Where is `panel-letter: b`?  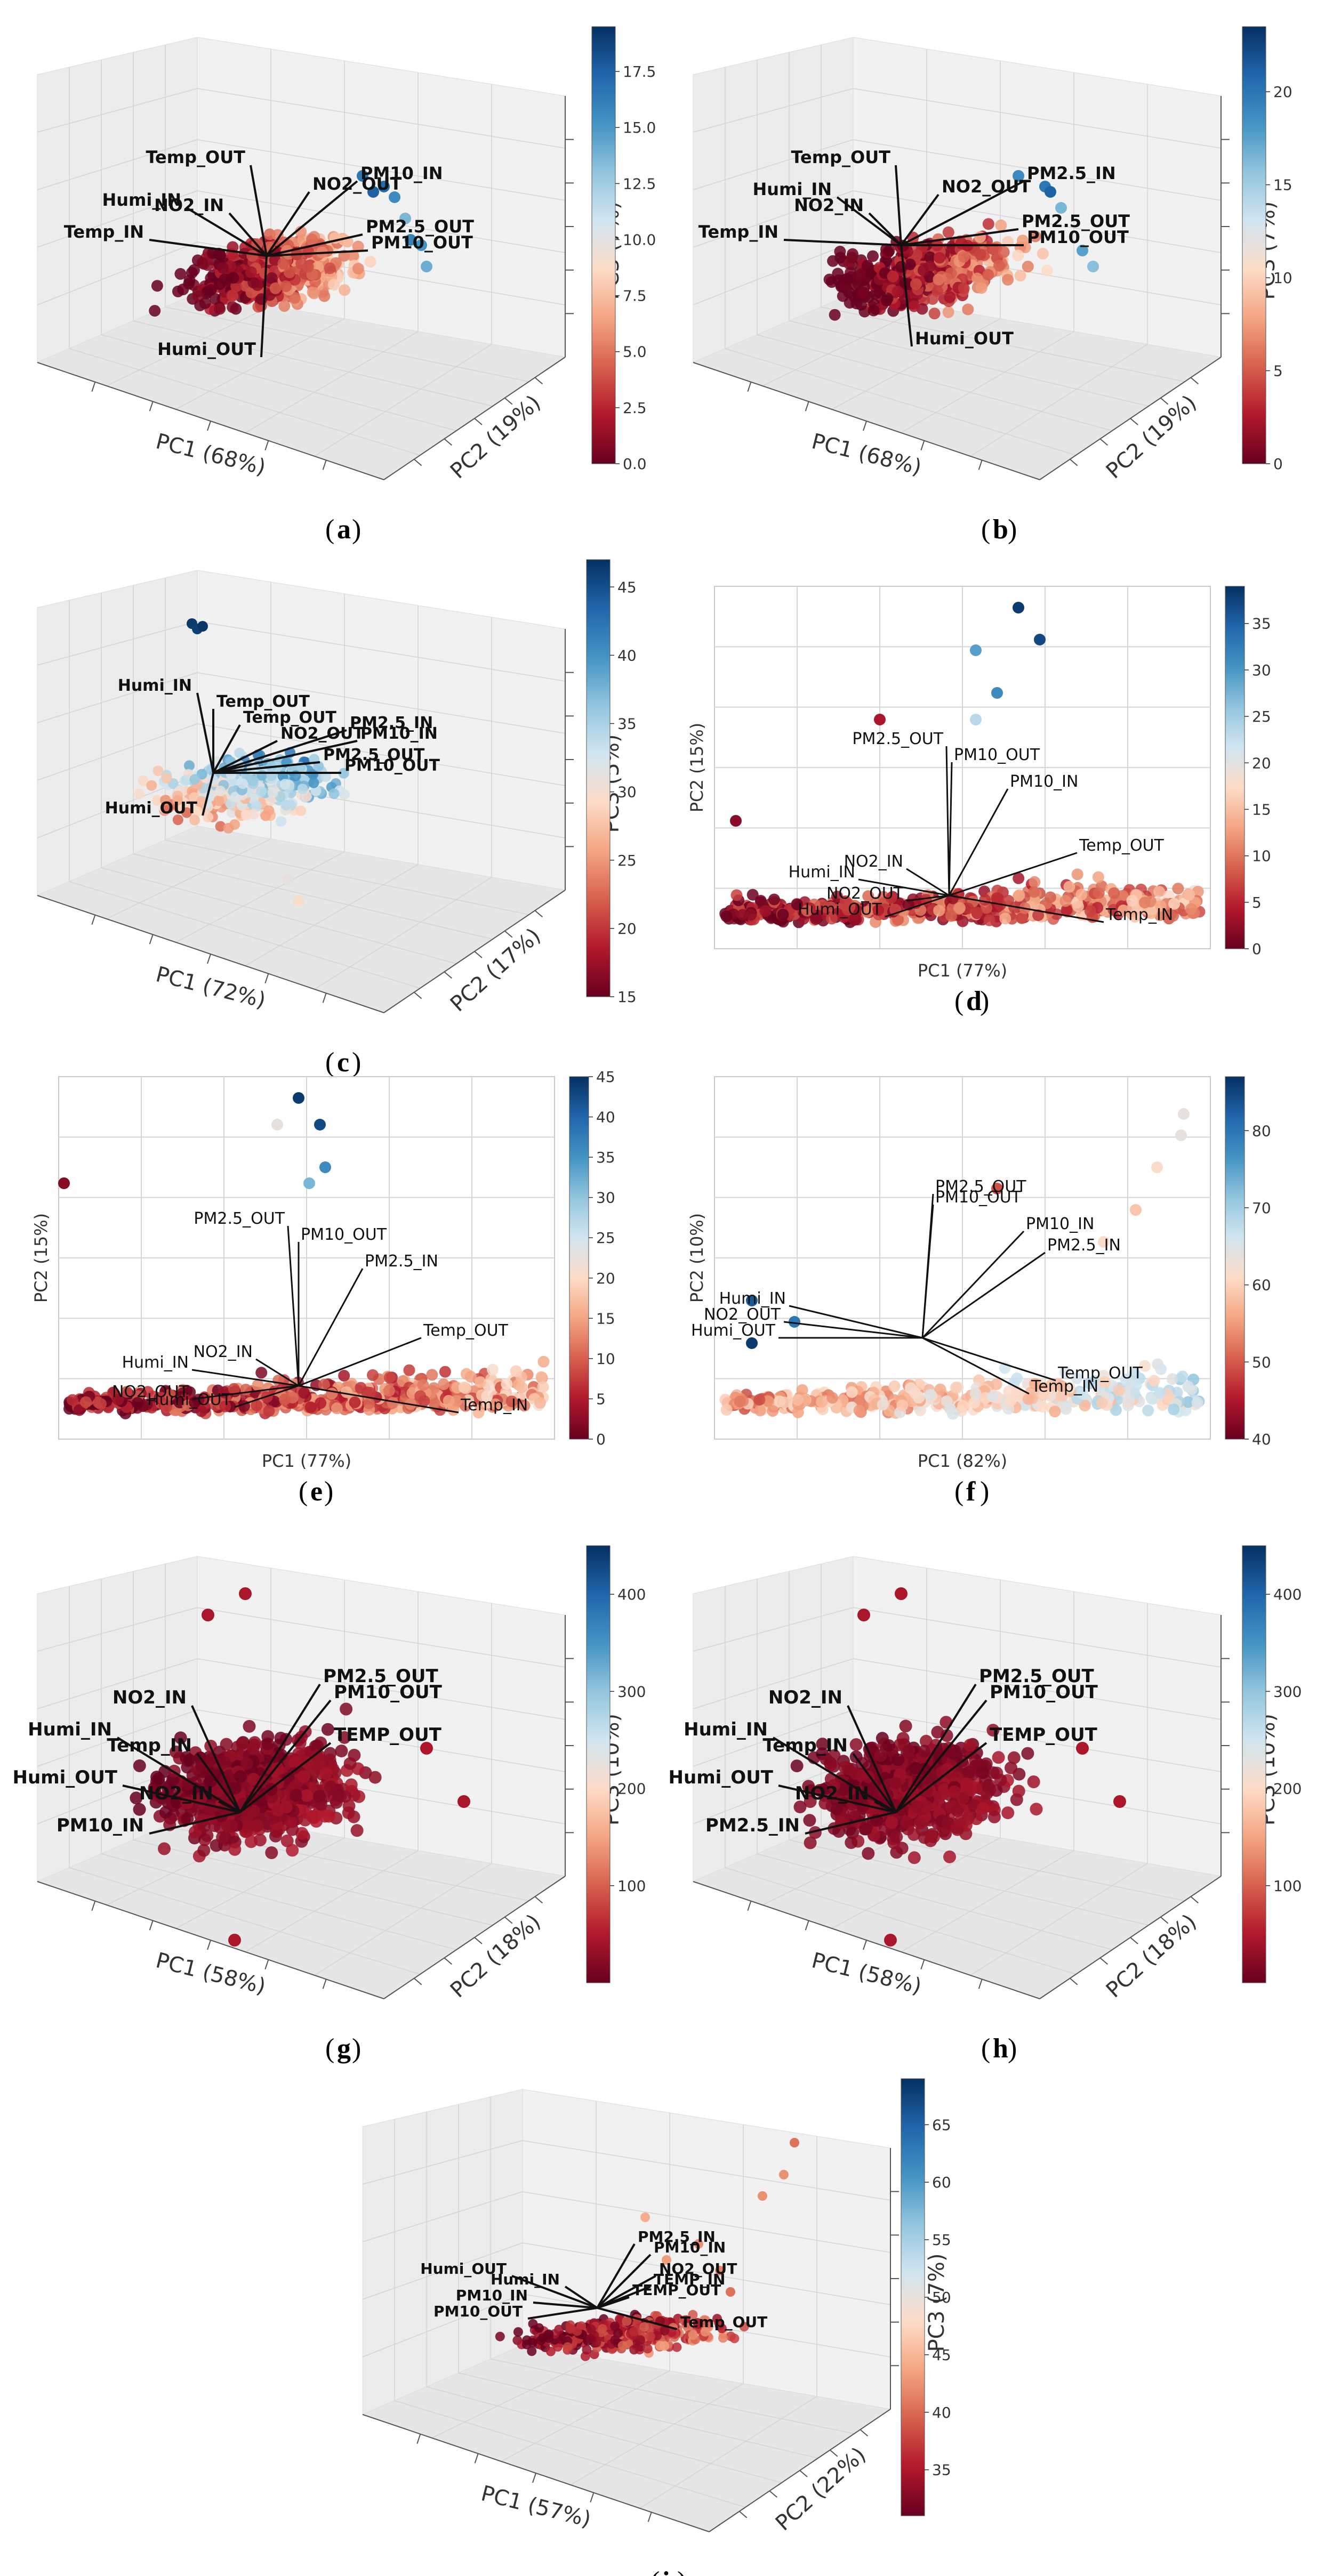
panel-letter: b is located at coordinates (1001, 530).